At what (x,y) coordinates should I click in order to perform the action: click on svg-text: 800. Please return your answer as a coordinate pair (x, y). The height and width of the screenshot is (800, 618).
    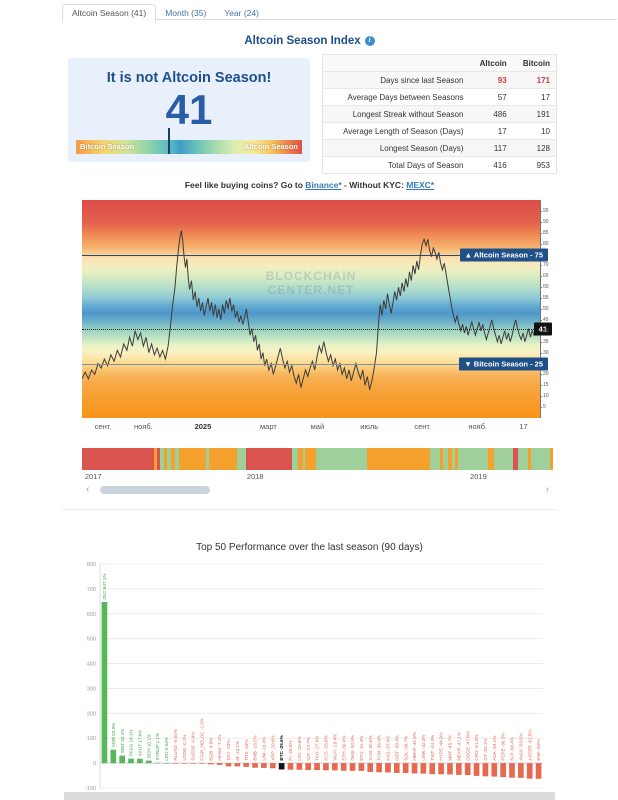
    Looking at the image, I should click on (91, 565).